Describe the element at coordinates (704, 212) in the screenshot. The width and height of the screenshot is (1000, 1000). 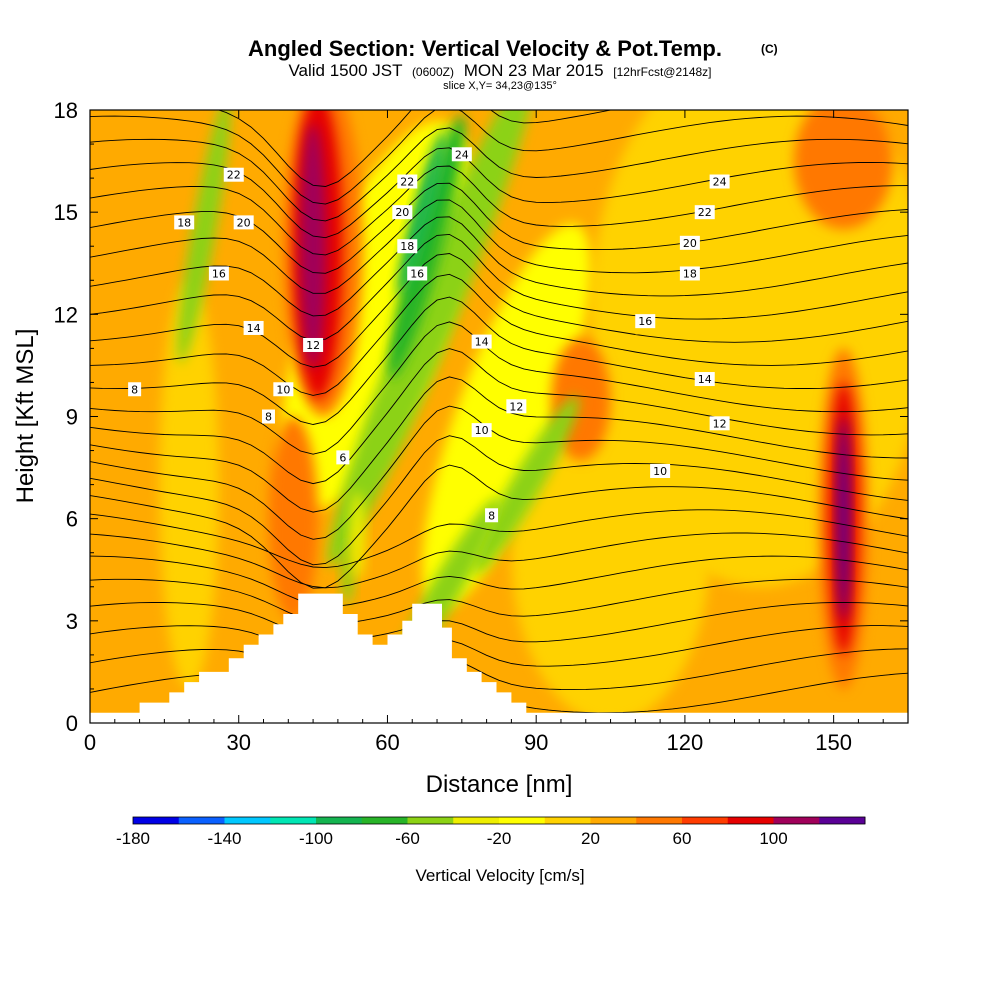
I see `contour-label: 22` at that location.